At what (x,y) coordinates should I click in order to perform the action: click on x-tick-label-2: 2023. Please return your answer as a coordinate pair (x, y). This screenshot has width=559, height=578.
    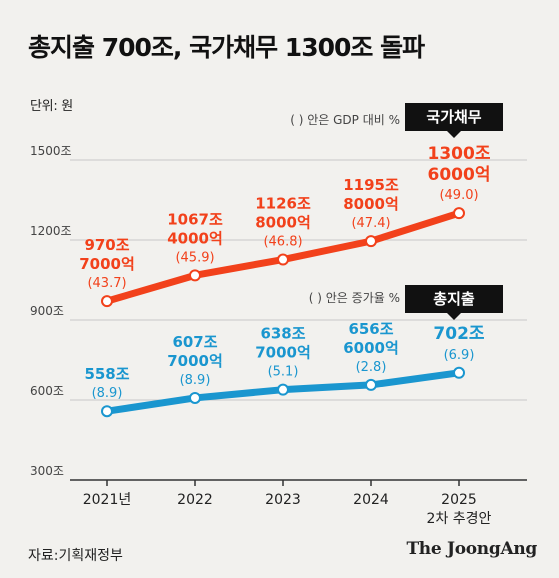
    Looking at the image, I should click on (283, 500).